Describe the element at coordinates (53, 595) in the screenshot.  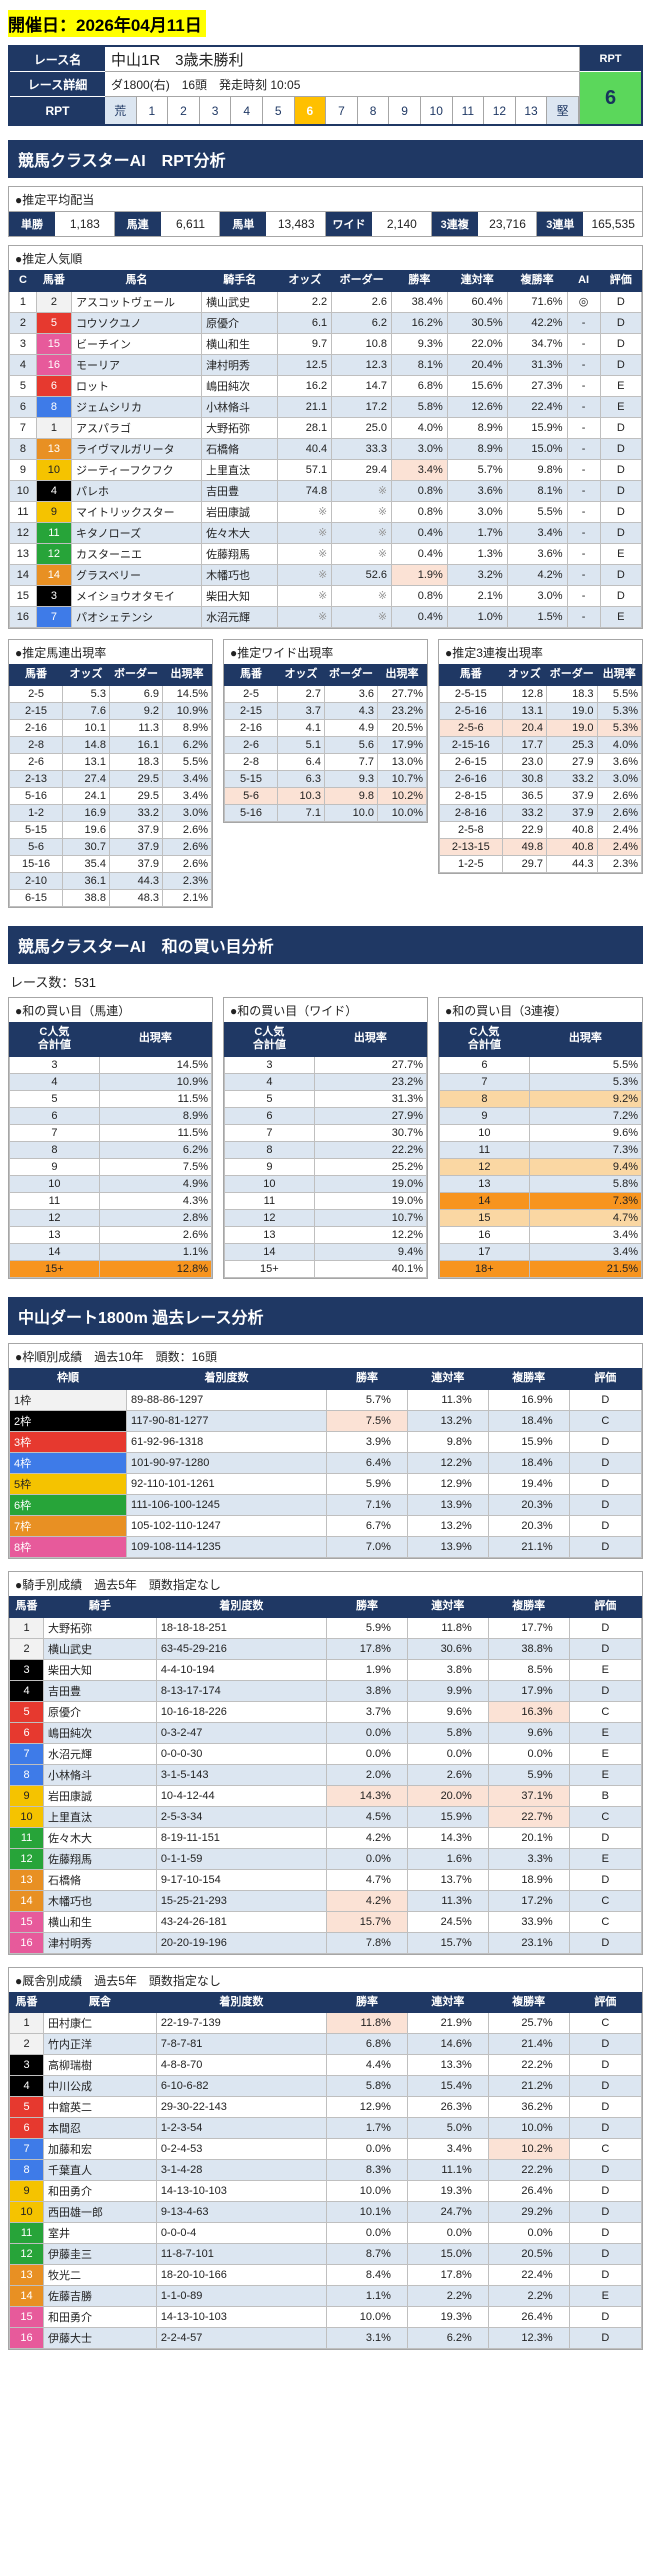
I see `cell-num: 3` at that location.